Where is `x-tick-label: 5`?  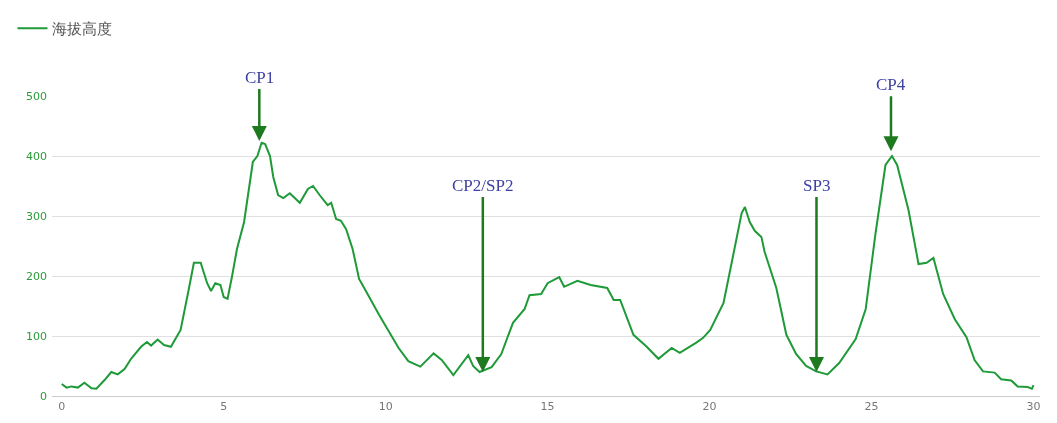
x-tick-label: 5 is located at coordinates (224, 407).